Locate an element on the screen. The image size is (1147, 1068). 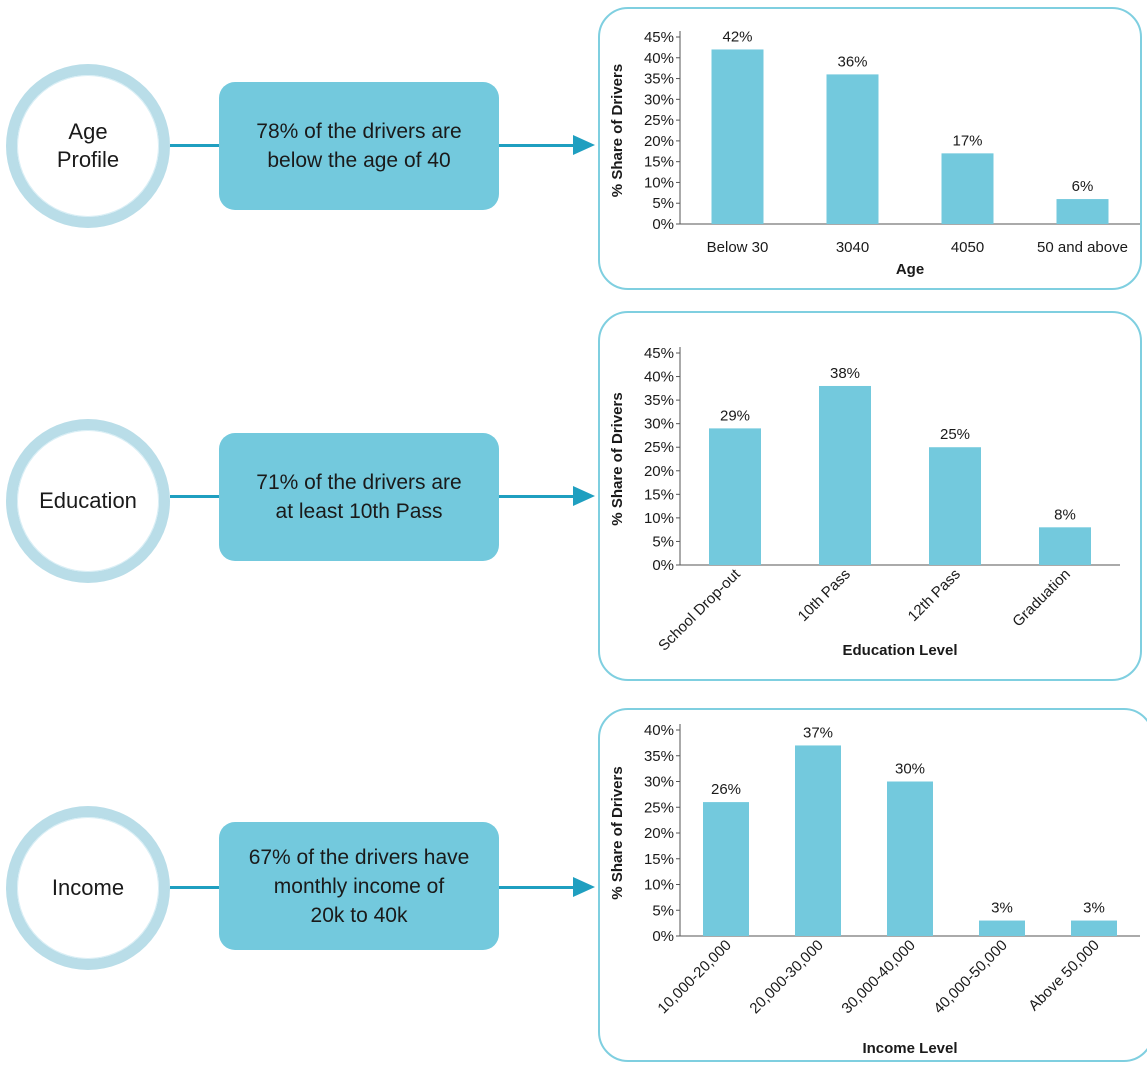
income-circle: Income is located at coordinates (88, 888).